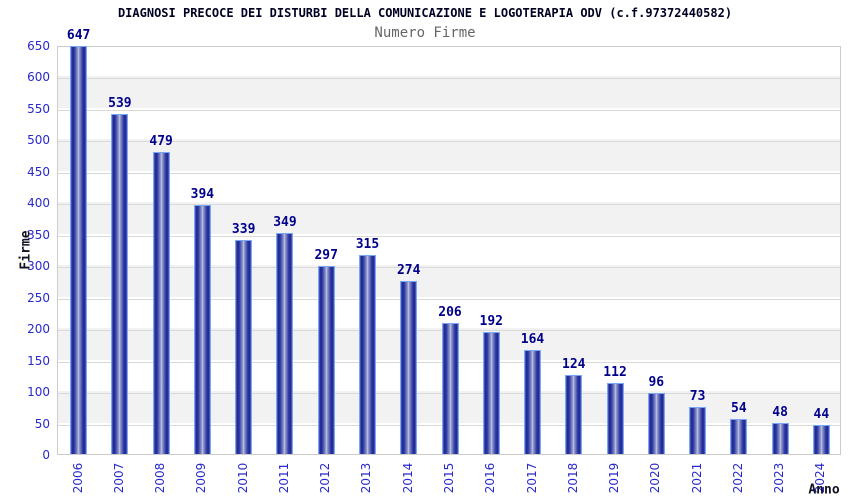 The height and width of the screenshot is (500, 850). What do you see at coordinates (38, 171) in the screenshot?
I see `y-tick-label: 450` at bounding box center [38, 171].